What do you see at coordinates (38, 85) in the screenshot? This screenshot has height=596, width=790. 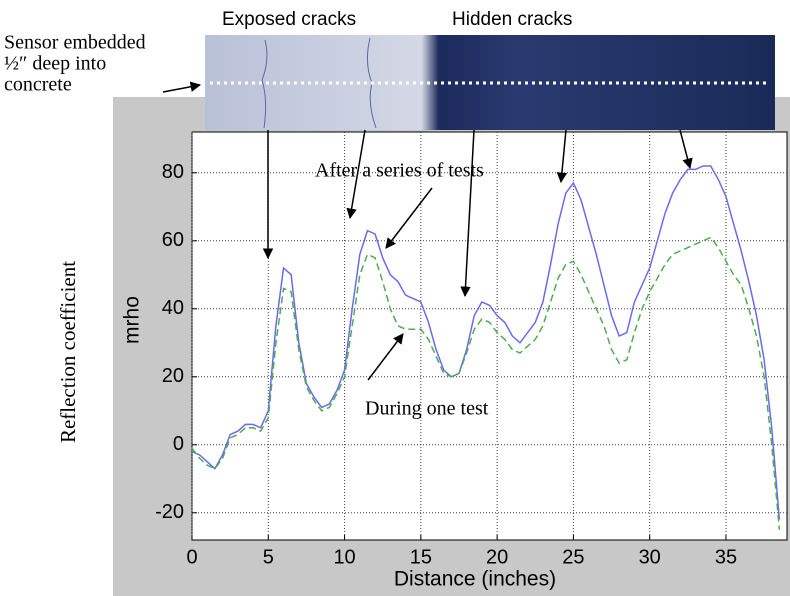 I see `sensor-label: concrete` at bounding box center [38, 85].